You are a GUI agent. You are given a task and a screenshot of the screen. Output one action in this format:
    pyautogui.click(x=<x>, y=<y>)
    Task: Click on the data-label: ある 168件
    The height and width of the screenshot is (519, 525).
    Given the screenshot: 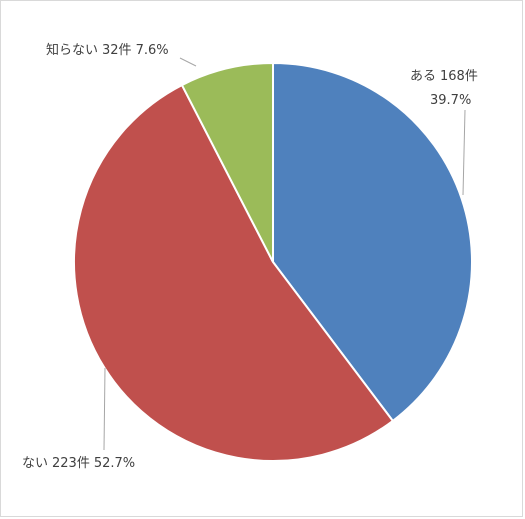 What is the action you would take?
    pyautogui.click(x=444, y=76)
    